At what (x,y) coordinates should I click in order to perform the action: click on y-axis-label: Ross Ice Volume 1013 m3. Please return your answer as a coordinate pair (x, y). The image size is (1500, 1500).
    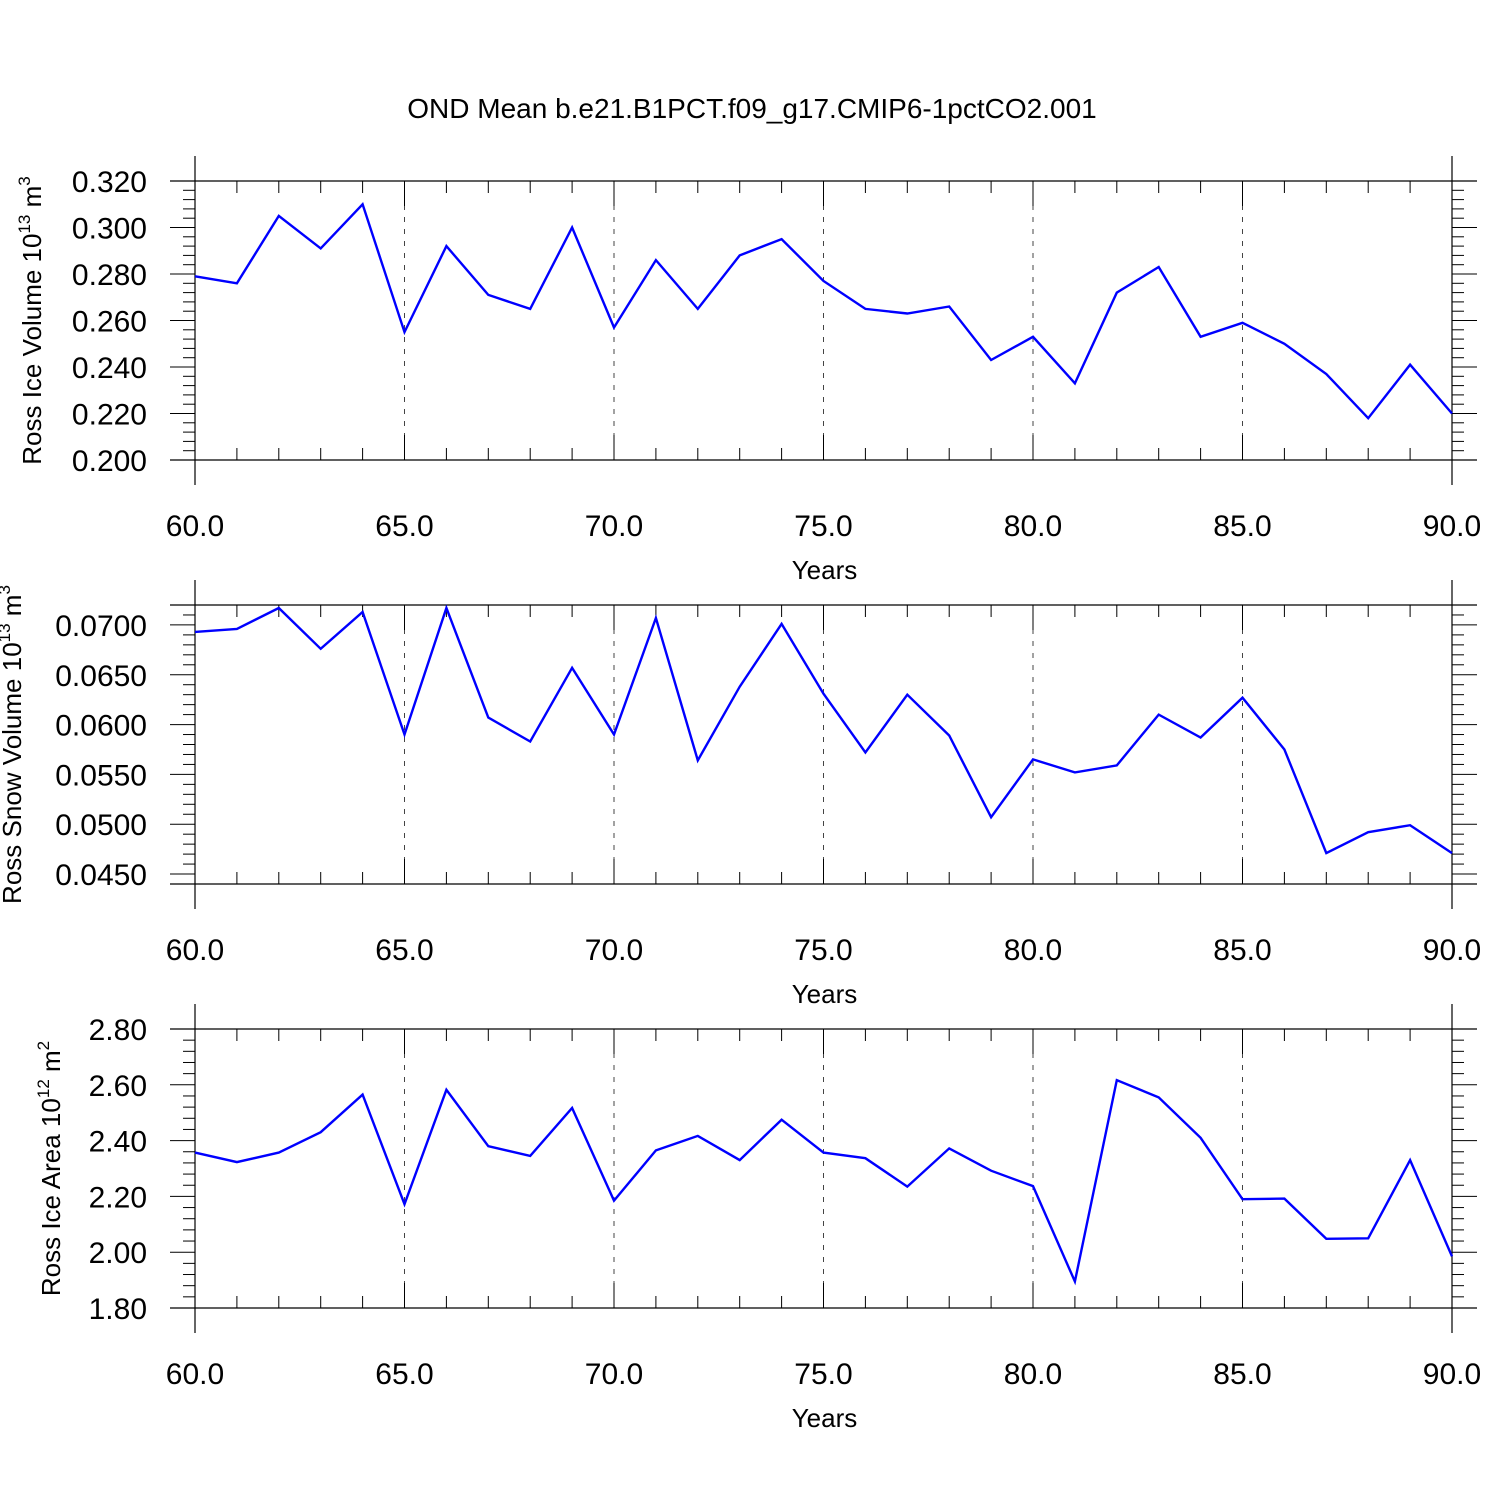
    Looking at the image, I should click on (31, 320).